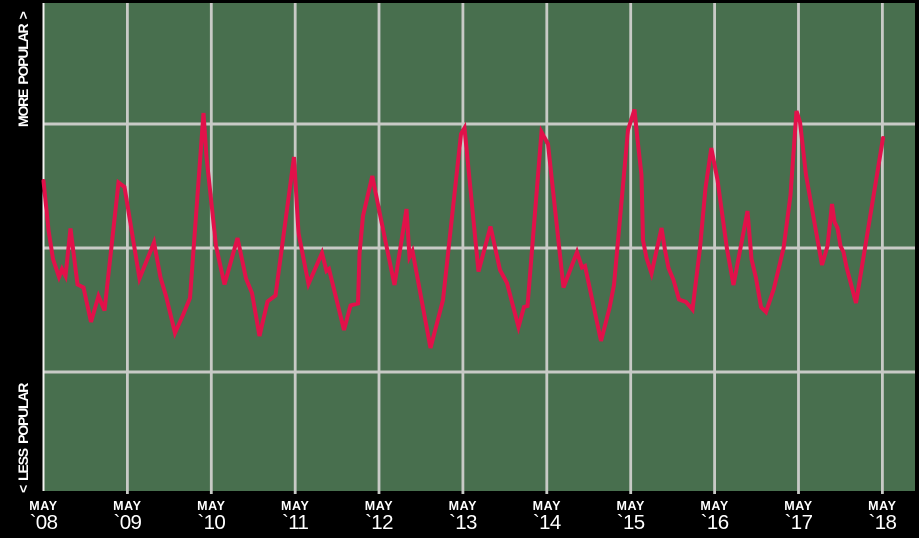 The height and width of the screenshot is (538, 919). Describe the element at coordinates (547, 522) in the screenshot. I see `svg-text: `14` at that location.